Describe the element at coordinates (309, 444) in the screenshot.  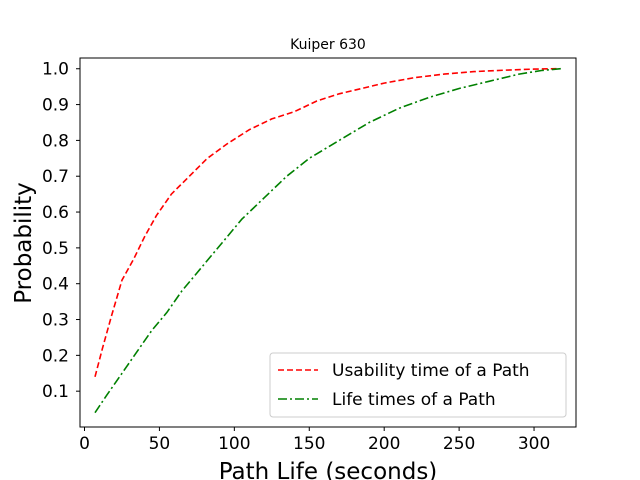
I see `x-tick-label: 150` at that location.